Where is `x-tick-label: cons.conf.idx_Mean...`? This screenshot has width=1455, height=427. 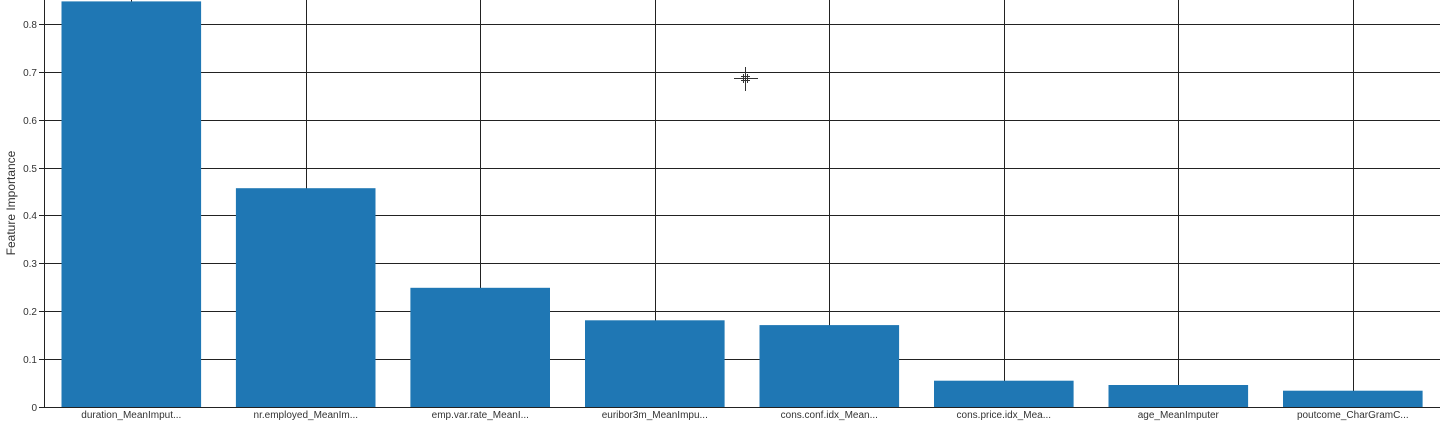 x-tick-label: cons.conf.idx_Mean... is located at coordinates (829, 415).